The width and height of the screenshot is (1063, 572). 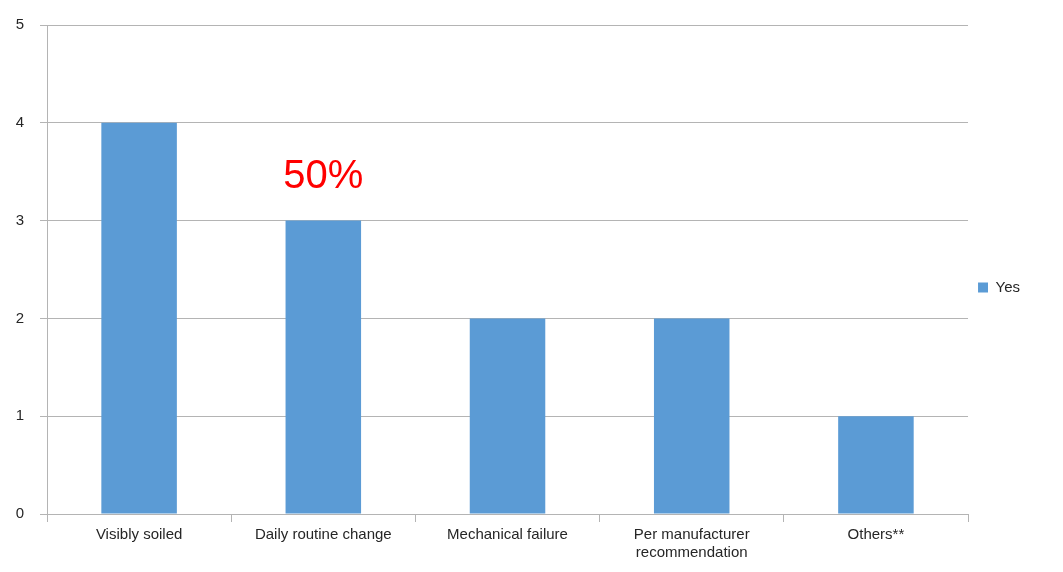 What do you see at coordinates (19, 121) in the screenshot?
I see `y-tick-label: 4` at bounding box center [19, 121].